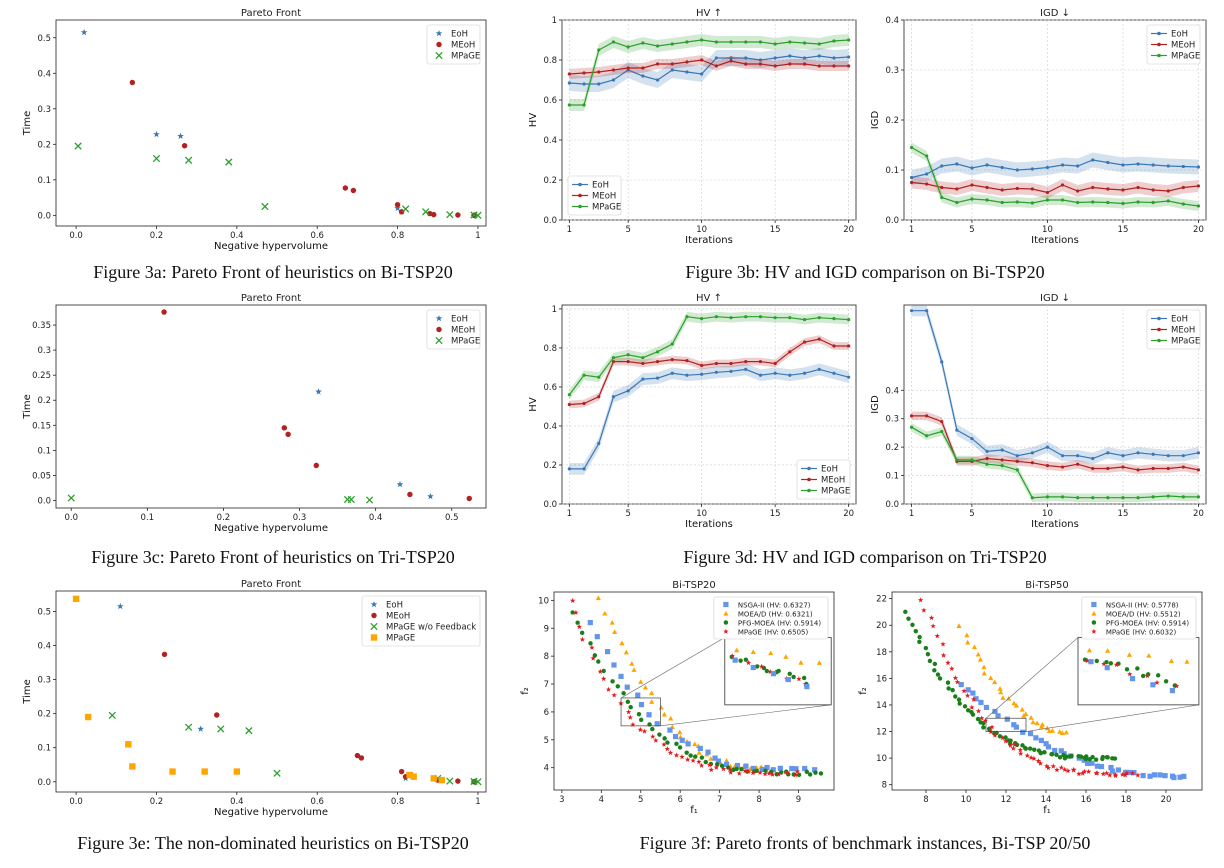 The width and height of the screenshot is (1224, 868). What do you see at coordinates (44, 681) in the screenshot?
I see `y-tick-label: 0.3` at bounding box center [44, 681].